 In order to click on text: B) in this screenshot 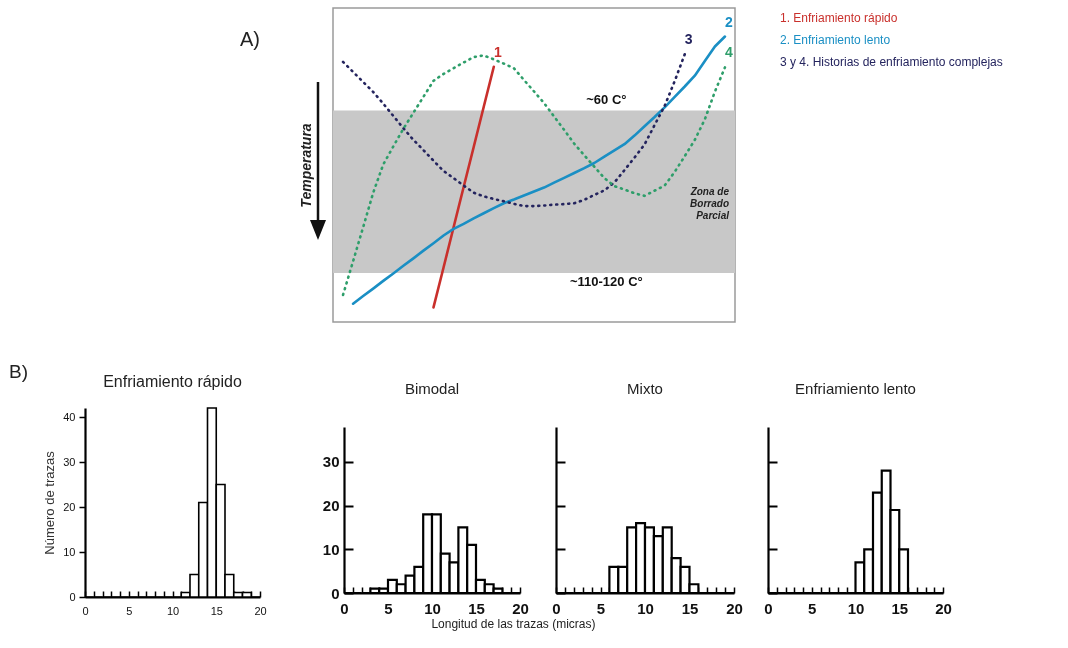, I will do `click(18, 371)`.